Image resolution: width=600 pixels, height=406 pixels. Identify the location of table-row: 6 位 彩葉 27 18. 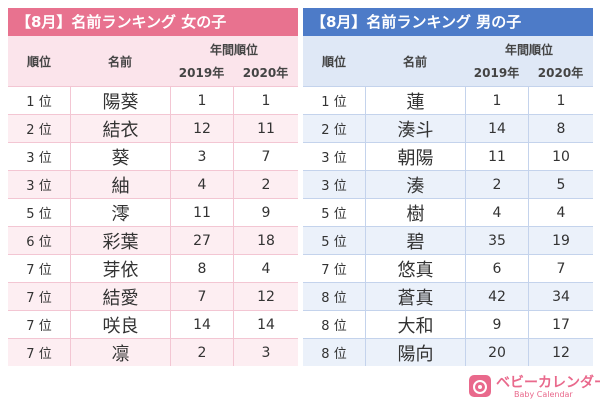
(153, 240).